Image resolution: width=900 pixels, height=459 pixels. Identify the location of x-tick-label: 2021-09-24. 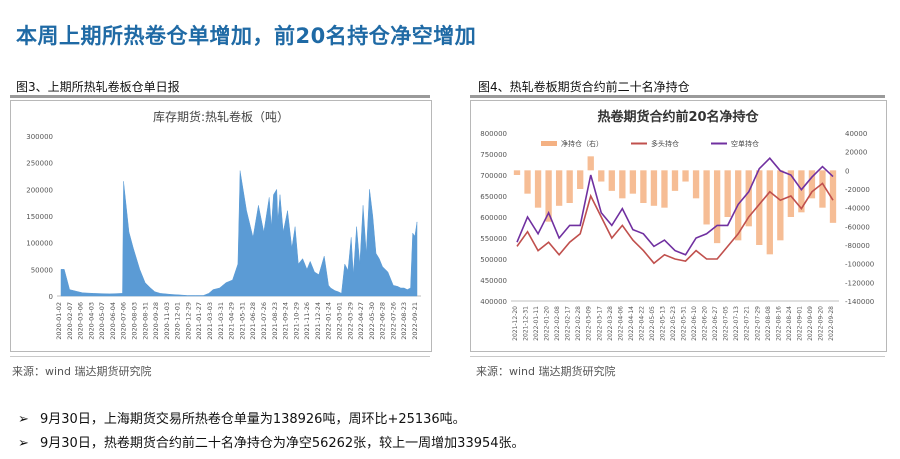
(286, 321).